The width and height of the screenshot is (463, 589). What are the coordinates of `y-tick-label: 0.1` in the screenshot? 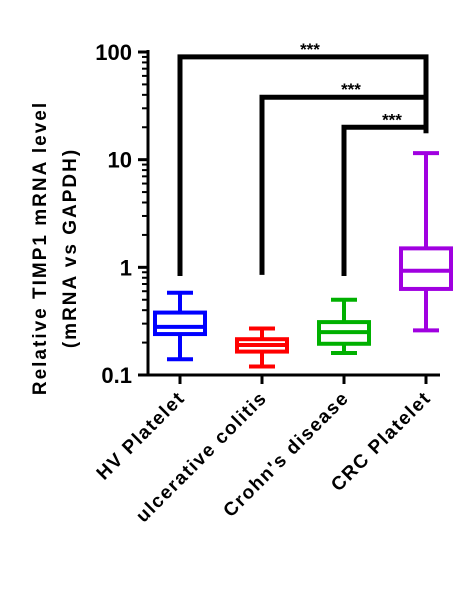 It's located at (116, 375).